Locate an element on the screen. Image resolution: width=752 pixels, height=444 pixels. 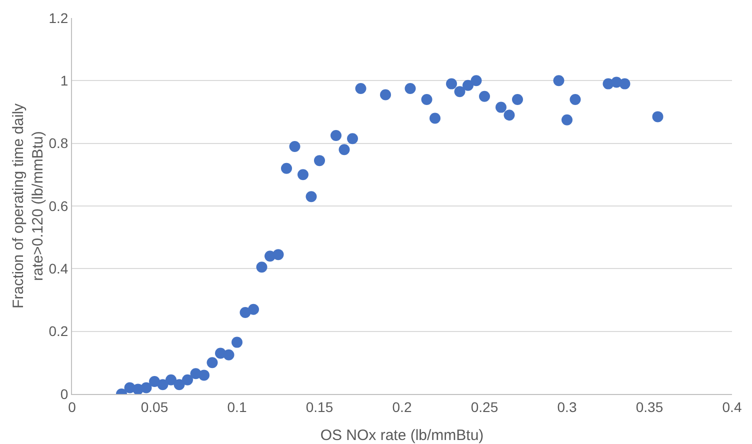
x-tick-label: 0.35 is located at coordinates (650, 406).